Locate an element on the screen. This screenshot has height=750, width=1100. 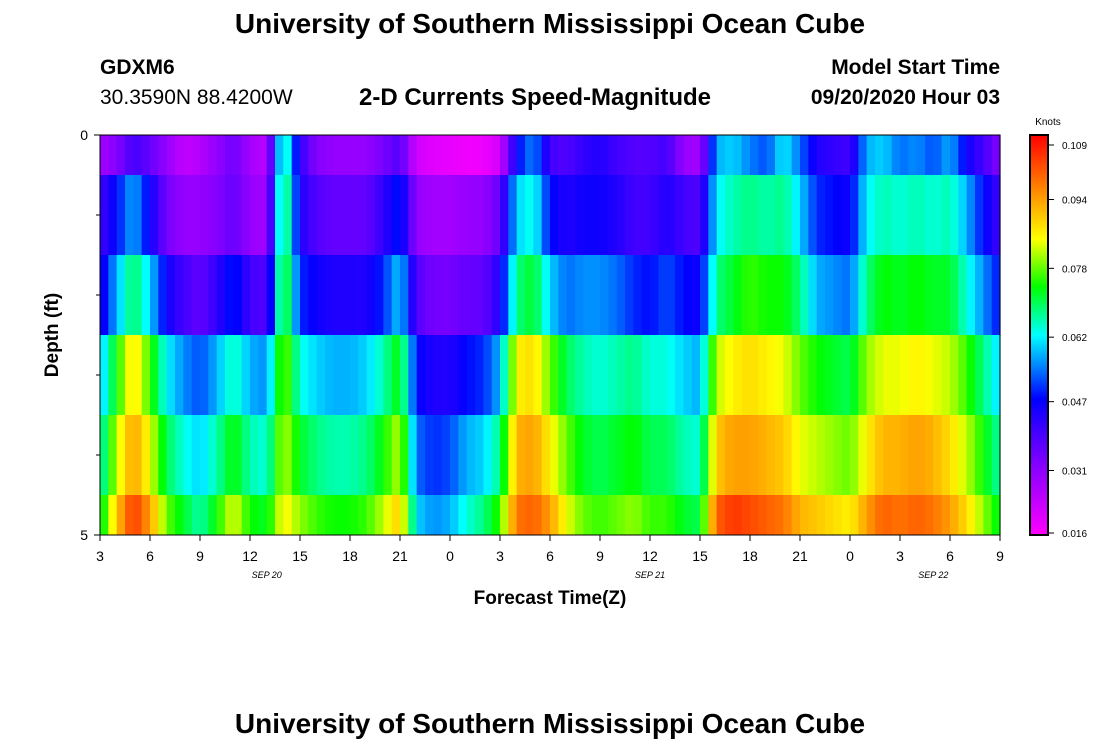
x-tick-label: 6 is located at coordinates (550, 556).